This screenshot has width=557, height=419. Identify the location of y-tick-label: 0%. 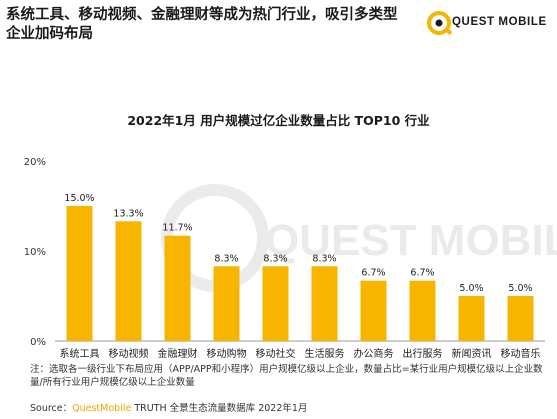
(38, 342).